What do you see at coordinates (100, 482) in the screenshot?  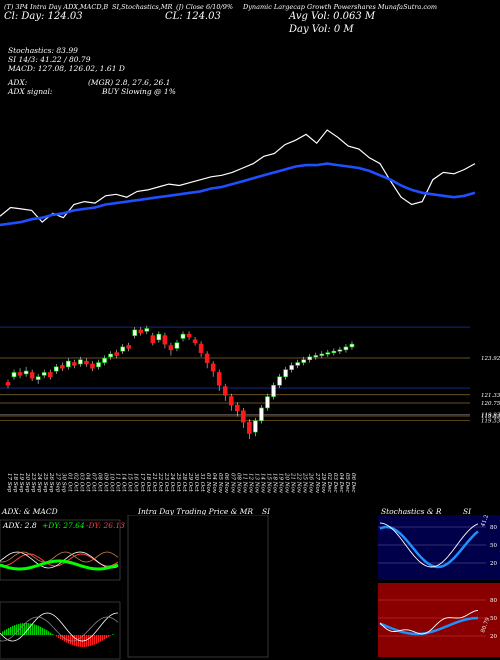 I see `date-tick: 08 Oct` at bounding box center [100, 482].